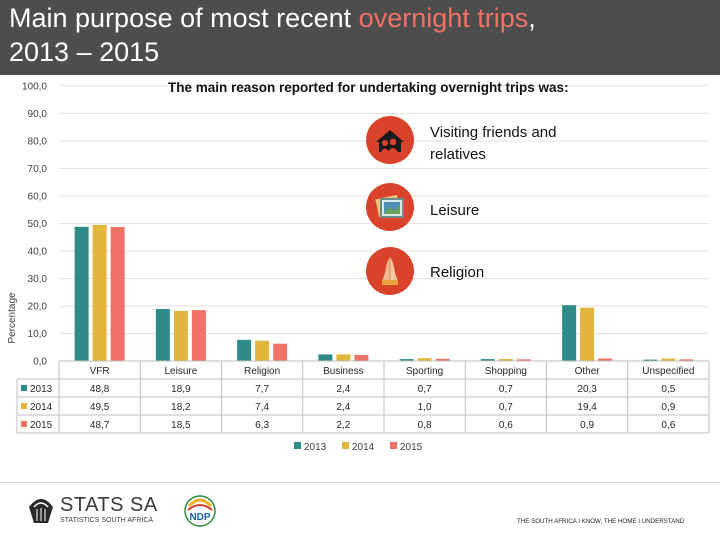  I want to click on bar-2015-vfr, so click(117, 294).